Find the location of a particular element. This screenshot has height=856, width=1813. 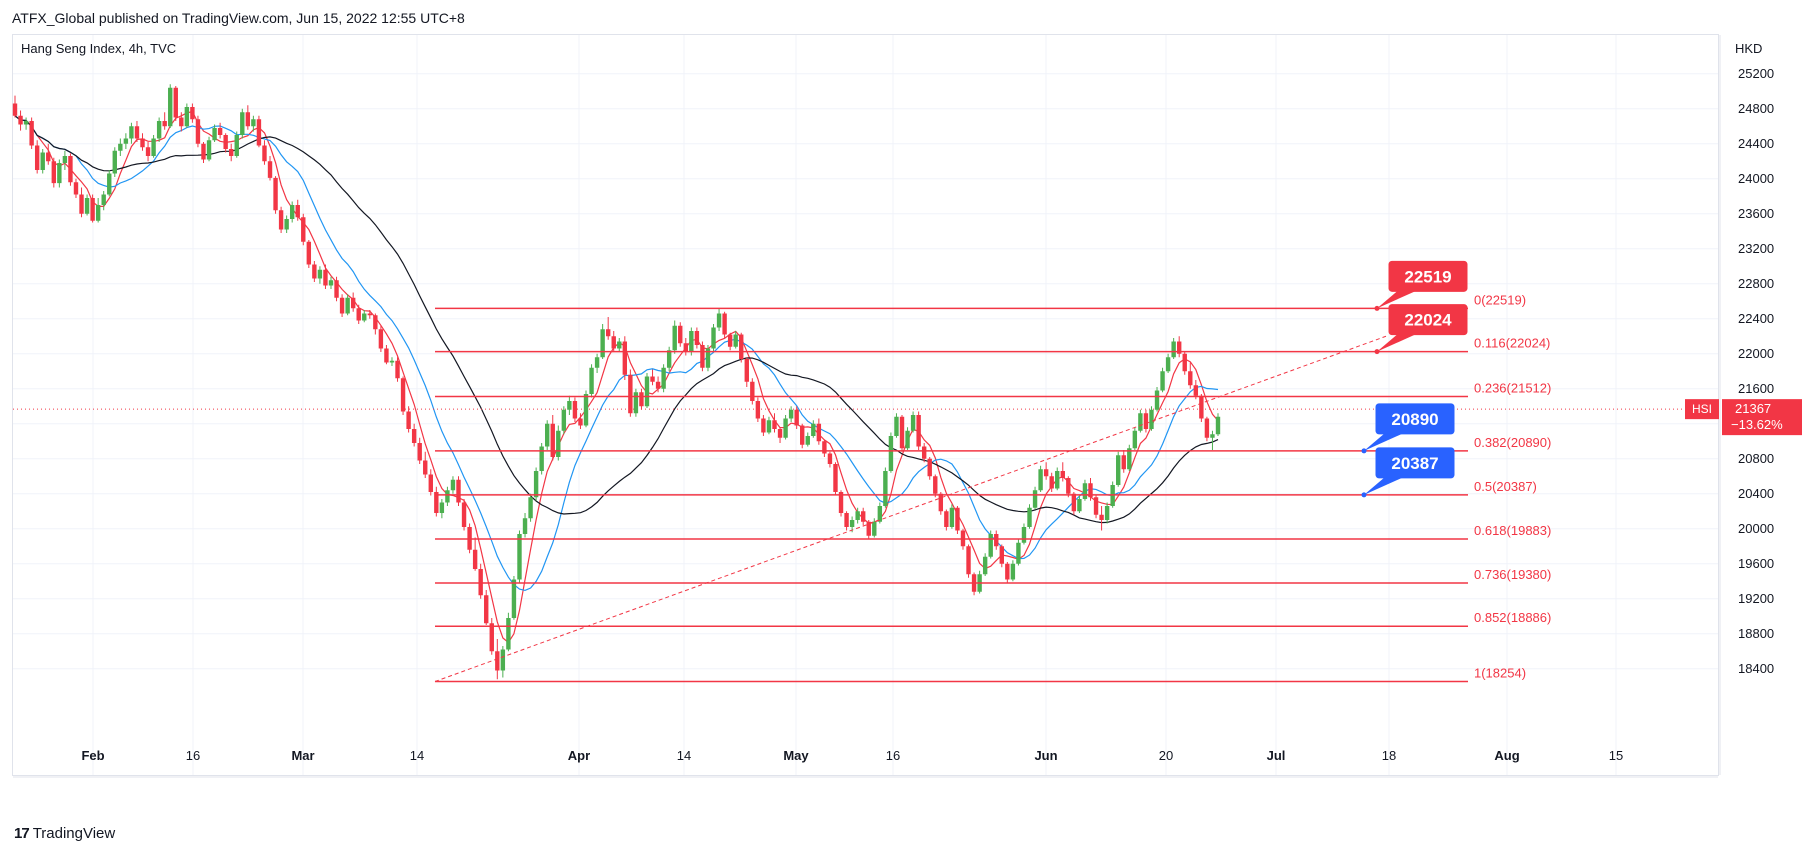

time-tick-label: Apr is located at coordinates (579, 755).